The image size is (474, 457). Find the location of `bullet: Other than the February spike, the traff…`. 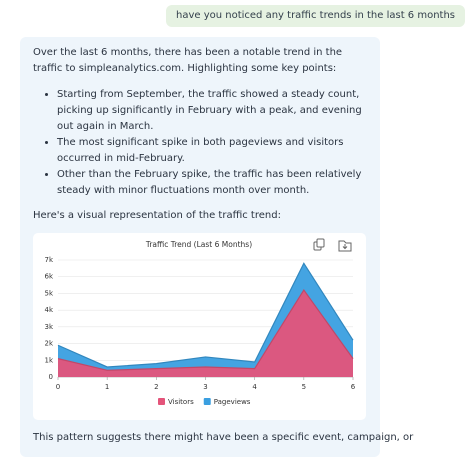

bullet: Other than the February spike, the traff… is located at coordinates (210, 183).